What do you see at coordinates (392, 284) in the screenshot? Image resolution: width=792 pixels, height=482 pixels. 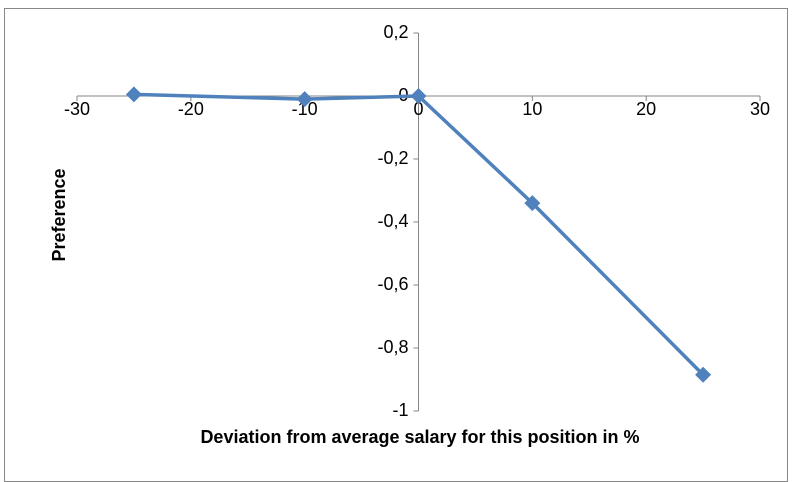 I see `y-tick-label: -0,6` at bounding box center [392, 284].